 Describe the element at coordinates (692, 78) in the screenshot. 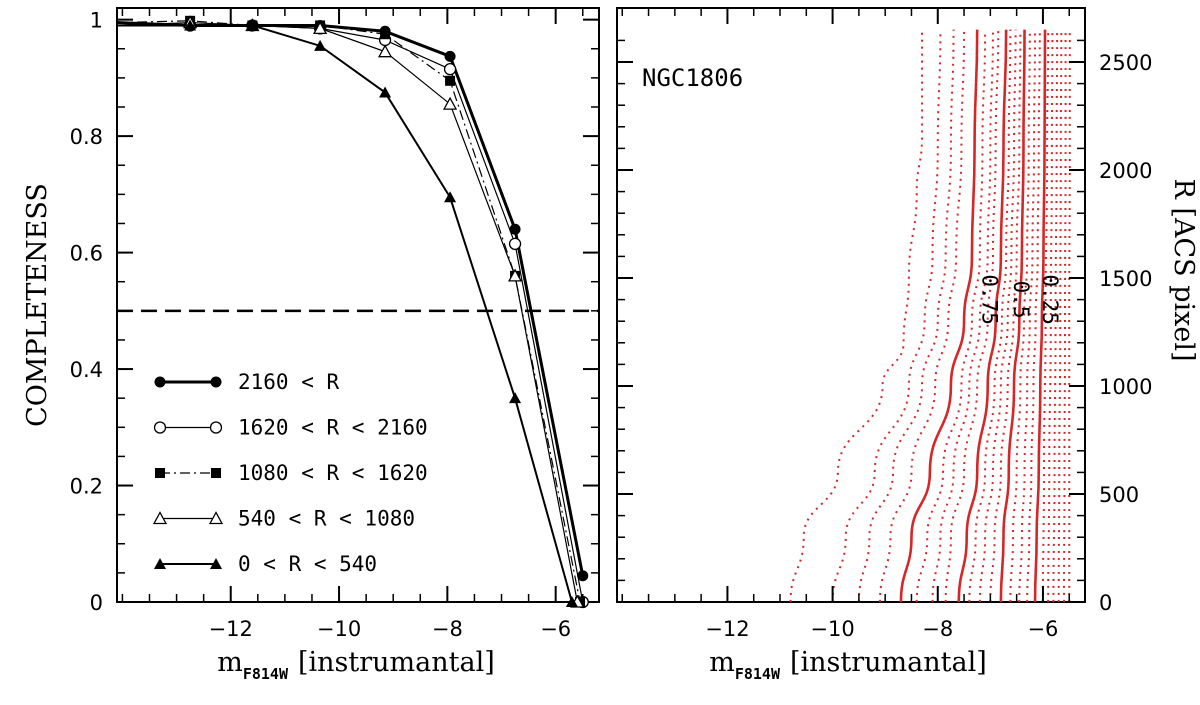

I see `cluster-name-label: NGC1806` at that location.